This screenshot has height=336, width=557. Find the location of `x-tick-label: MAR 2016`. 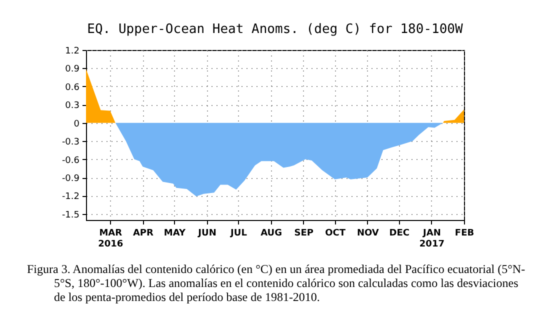

x-tick-label: MAR 2016 is located at coordinates (111, 239).